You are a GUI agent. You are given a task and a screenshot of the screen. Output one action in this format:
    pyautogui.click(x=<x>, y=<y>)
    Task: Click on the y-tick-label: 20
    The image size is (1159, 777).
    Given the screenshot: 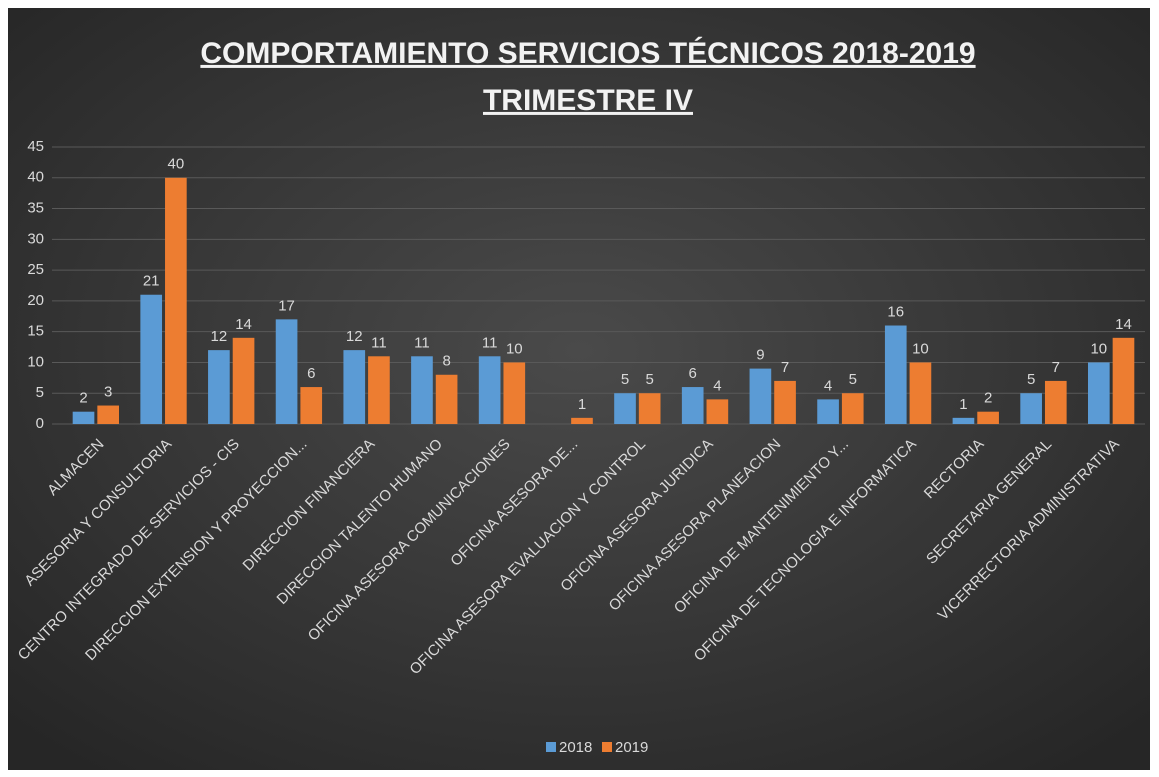 What is the action you would take?
    pyautogui.click(x=35, y=300)
    